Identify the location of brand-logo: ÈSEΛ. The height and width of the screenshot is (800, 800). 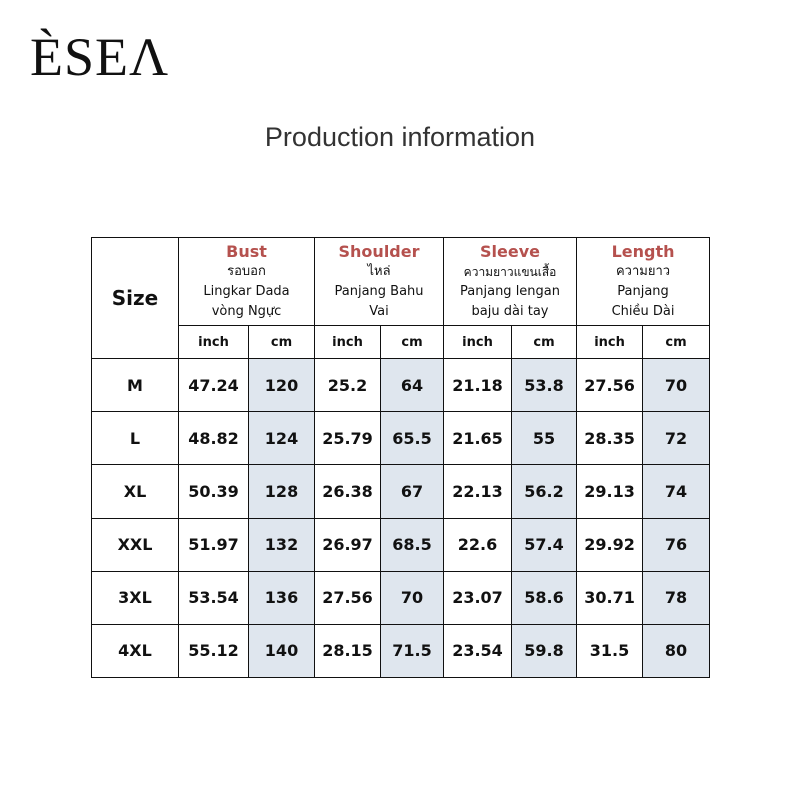
(100, 57).